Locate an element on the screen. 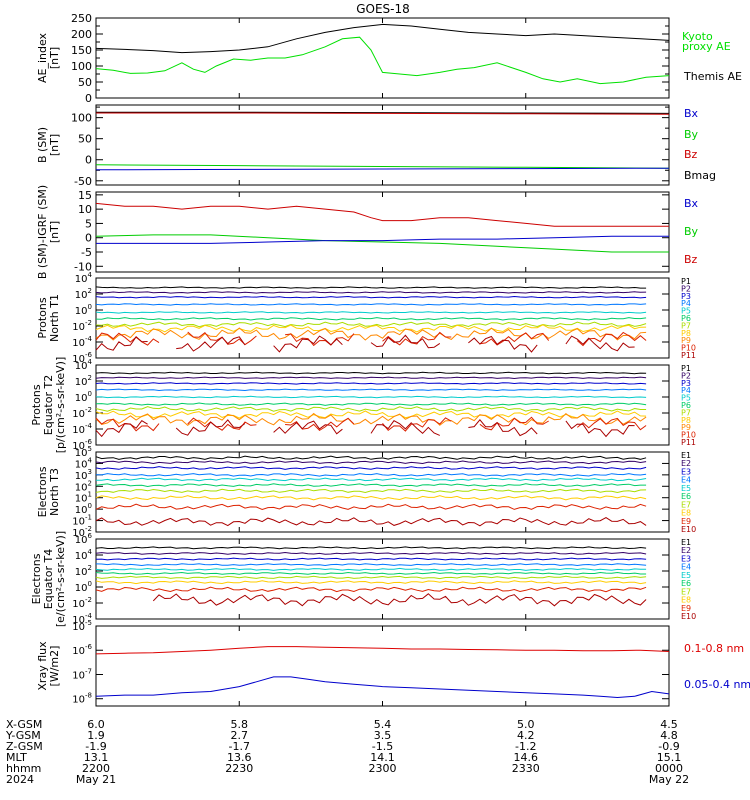 Image resolution: width=750 pixels, height=800 pixels. footer-value: 14.1 is located at coordinates (382, 757).